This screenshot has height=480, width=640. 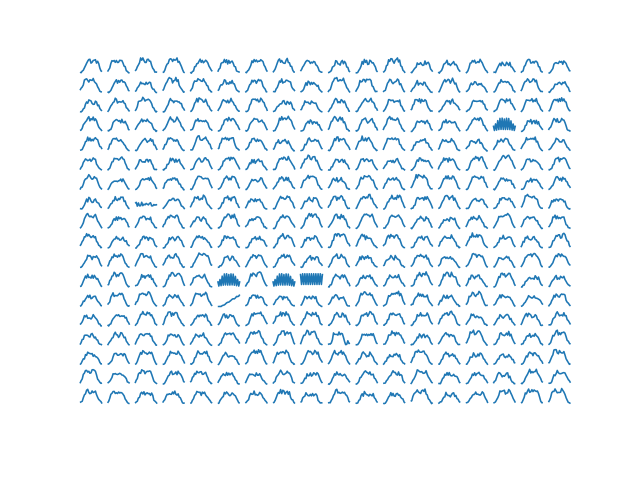 I want to click on series-line-r16-c15, so click(x=504, y=378).